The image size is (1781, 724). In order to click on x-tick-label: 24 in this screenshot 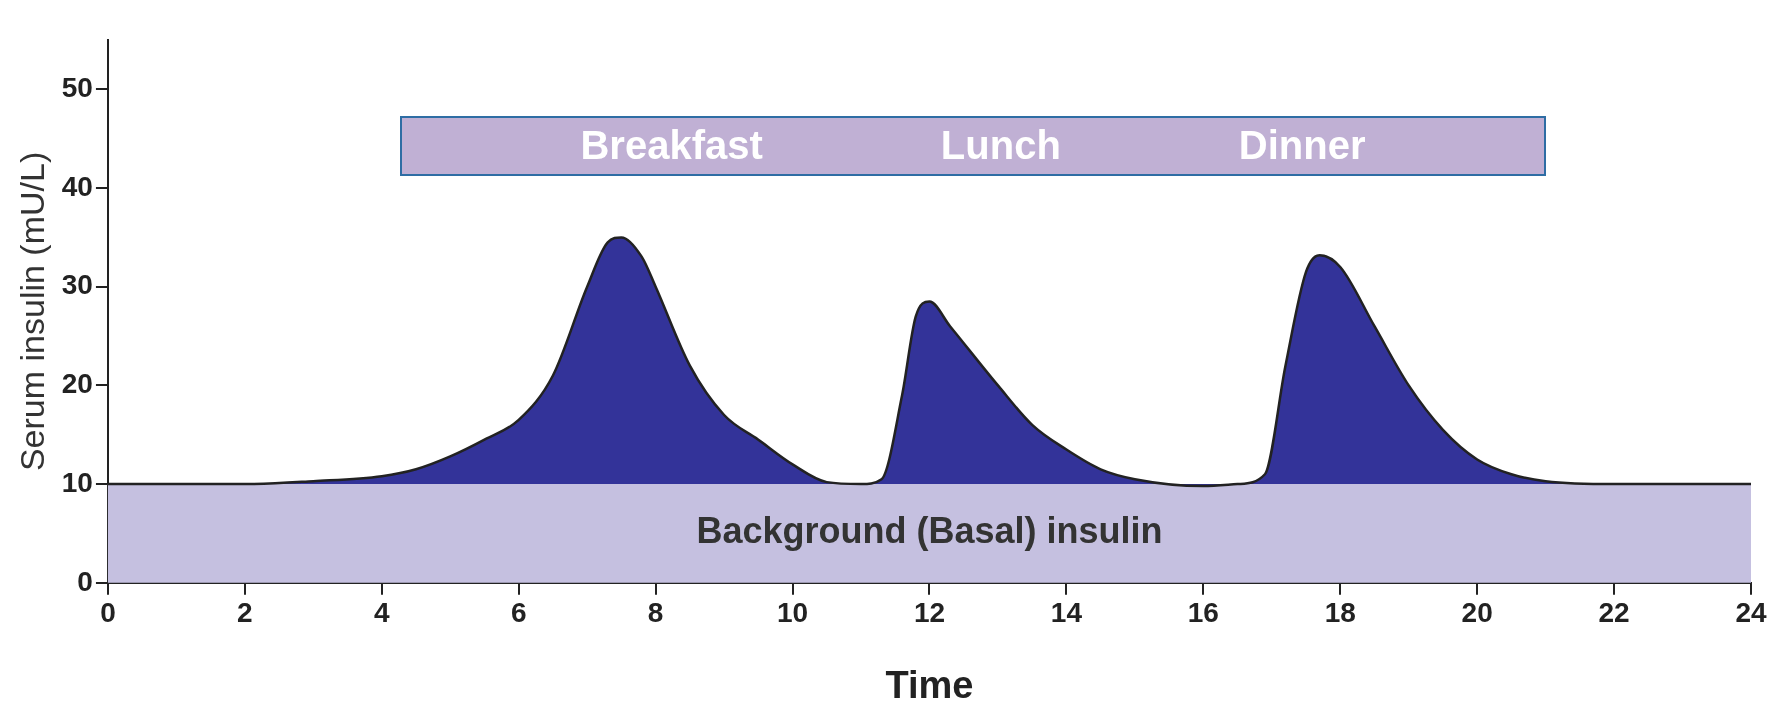, I will do `click(1751, 613)`.